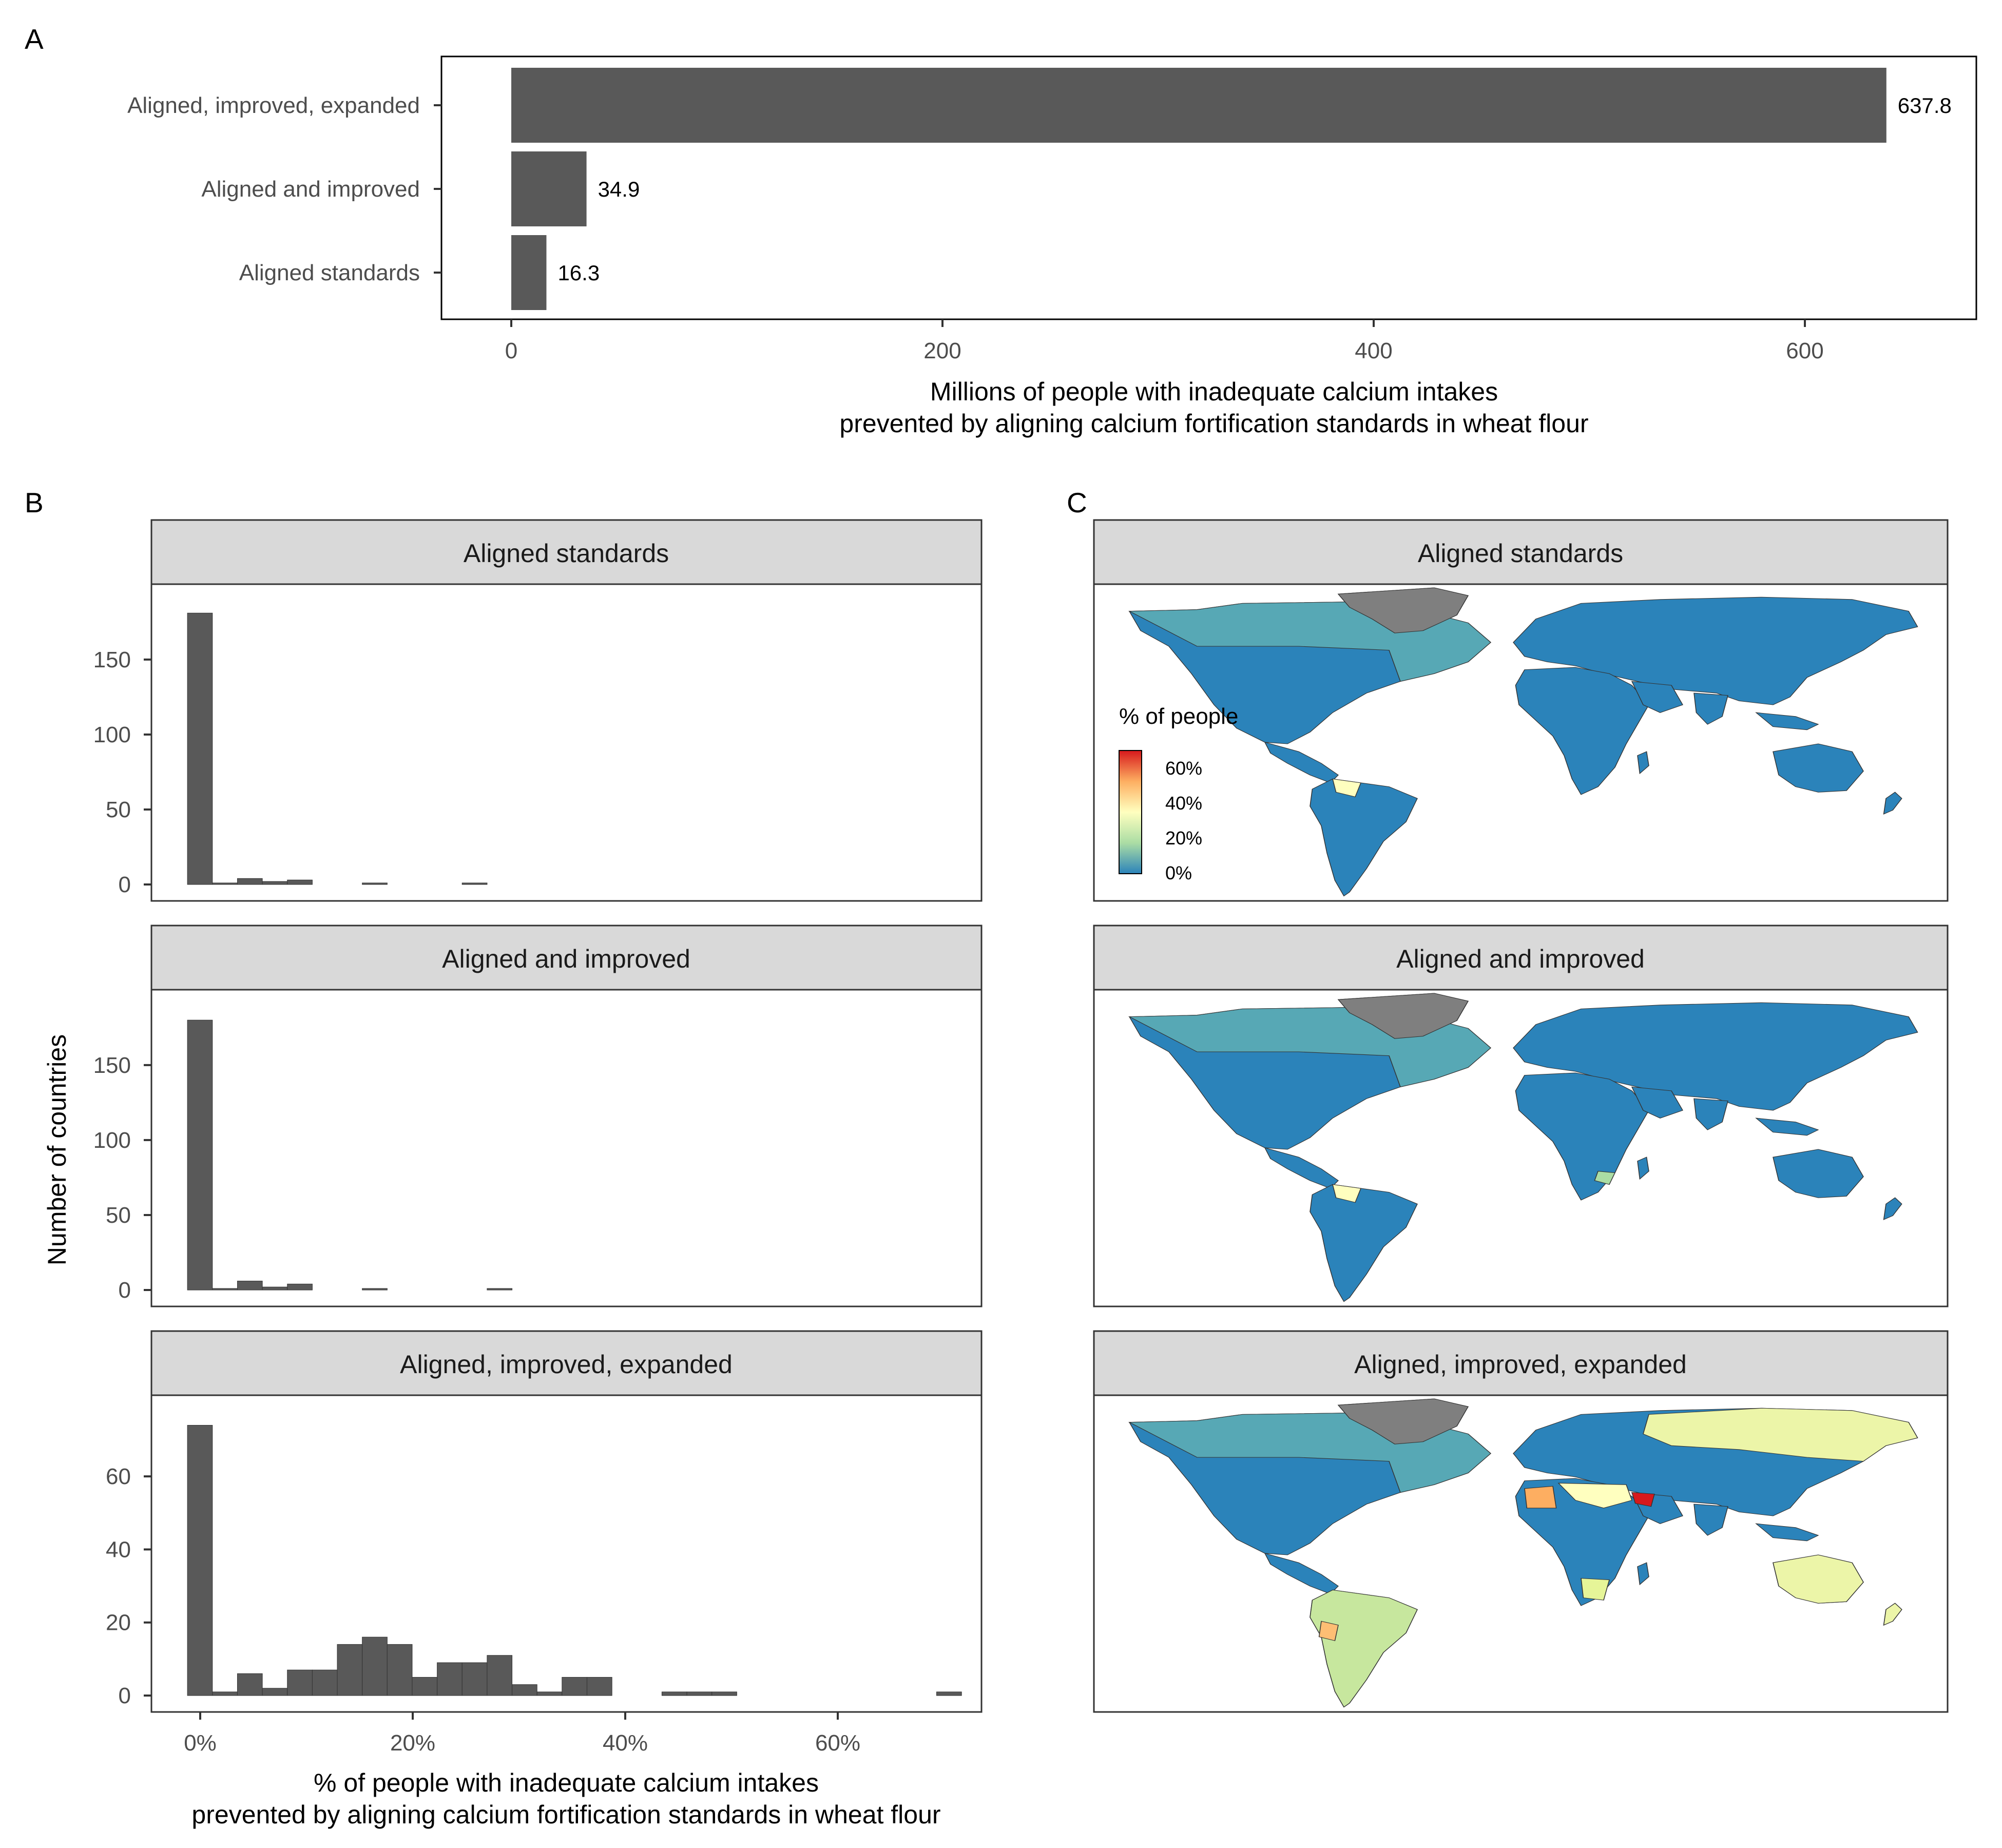 This screenshot has width=2002, height=1848. Describe the element at coordinates (1183, 803) in the screenshot. I see `legend-tick-40: 40%` at that location.